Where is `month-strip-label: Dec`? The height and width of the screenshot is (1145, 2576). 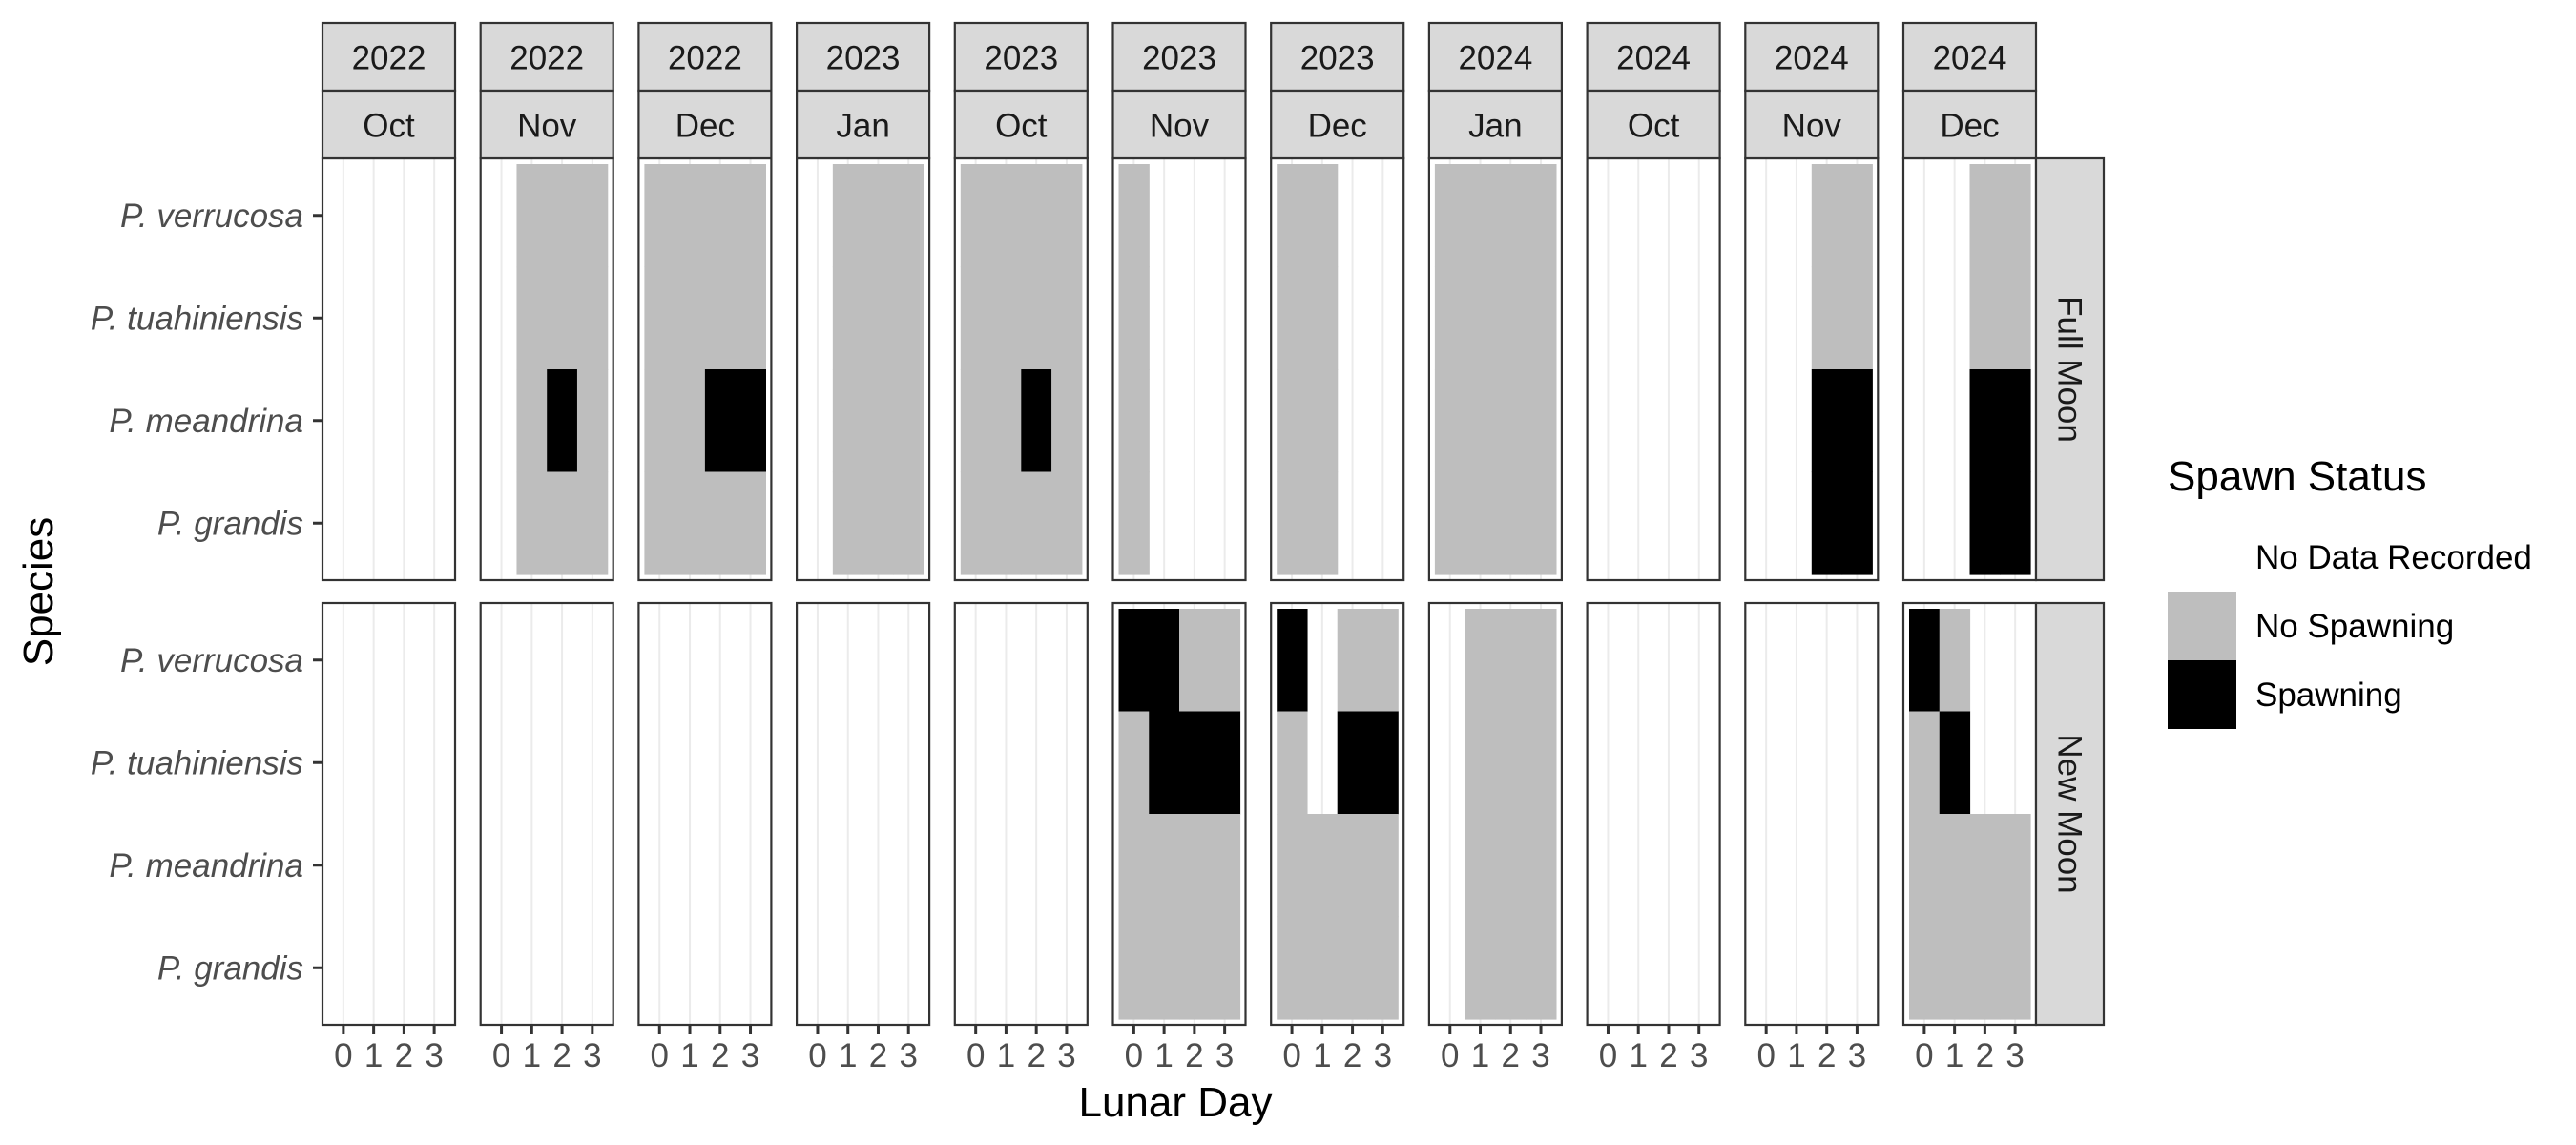
month-strip-label: Dec is located at coordinates (1969, 126).